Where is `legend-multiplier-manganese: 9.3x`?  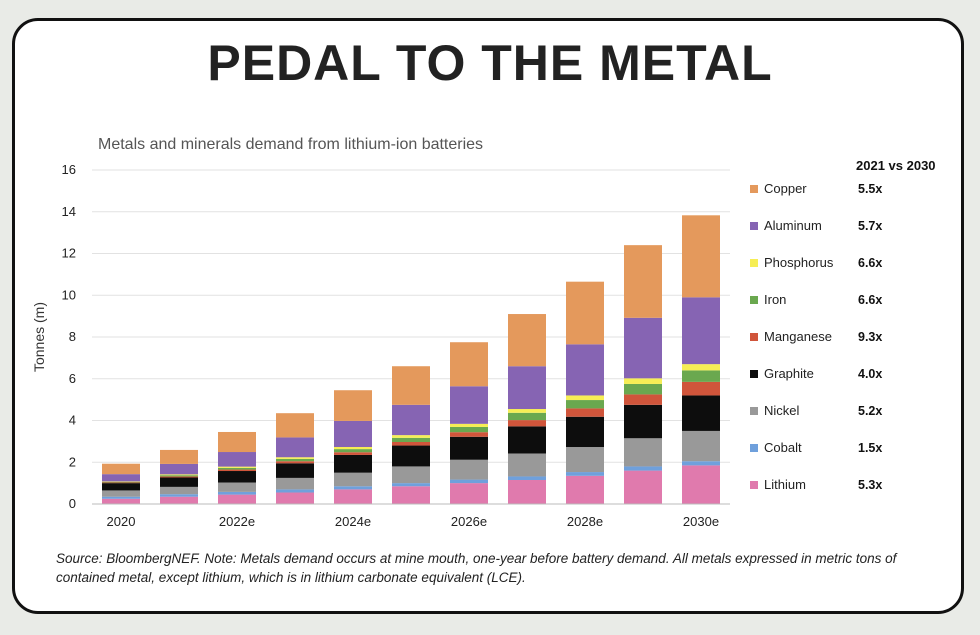 legend-multiplier-manganese: 9.3x is located at coordinates (870, 337).